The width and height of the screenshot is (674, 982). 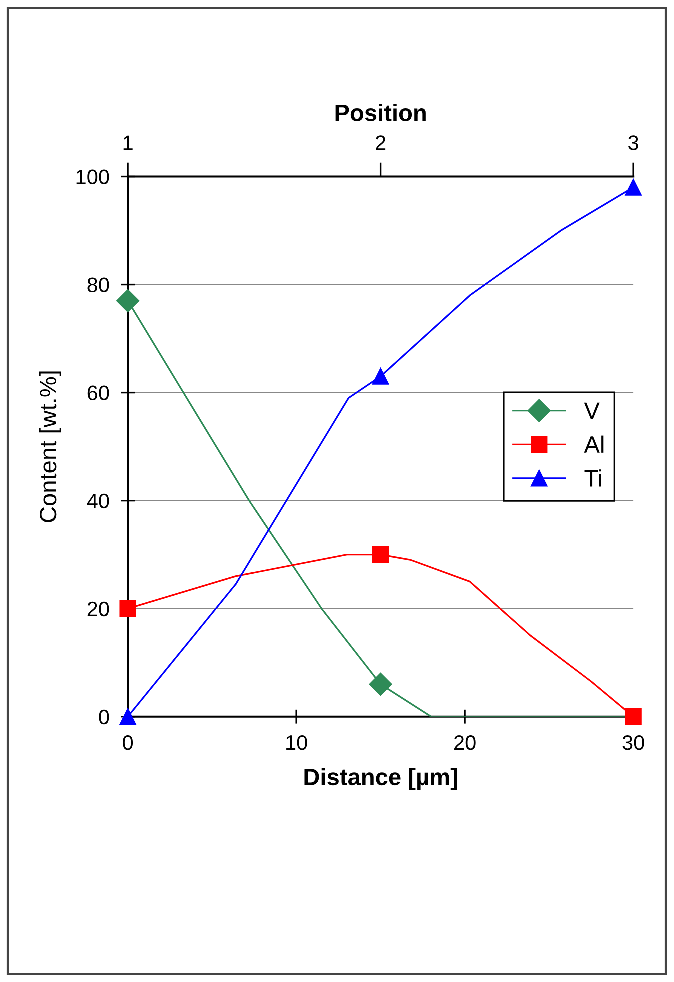 I want to click on x-tick-label: 20, so click(x=465, y=742).